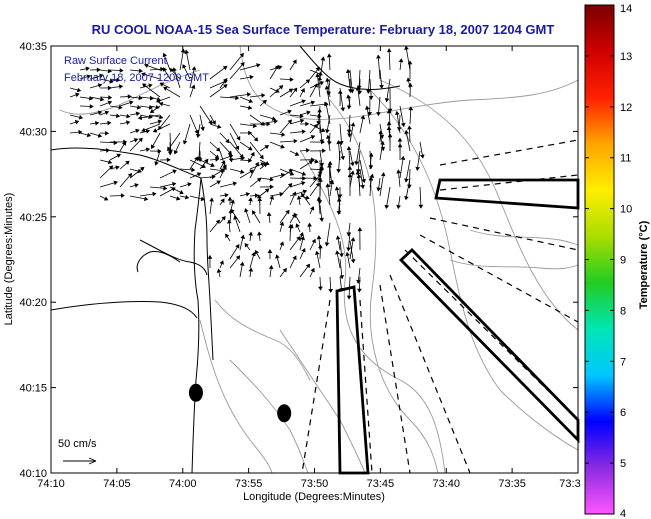 The width and height of the screenshot is (651, 519). What do you see at coordinates (33, 218) in the screenshot?
I see `y-tick-label: 40:25` at bounding box center [33, 218].